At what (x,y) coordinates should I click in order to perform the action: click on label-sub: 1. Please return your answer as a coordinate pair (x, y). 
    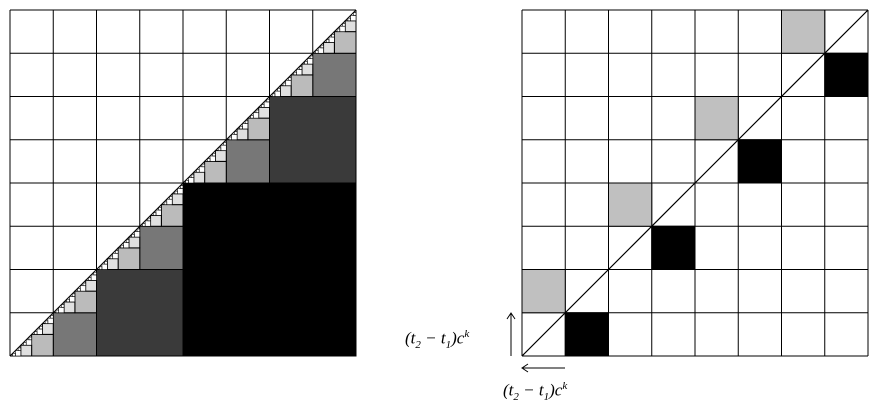
    Looking at the image, I should click on (546, 397).